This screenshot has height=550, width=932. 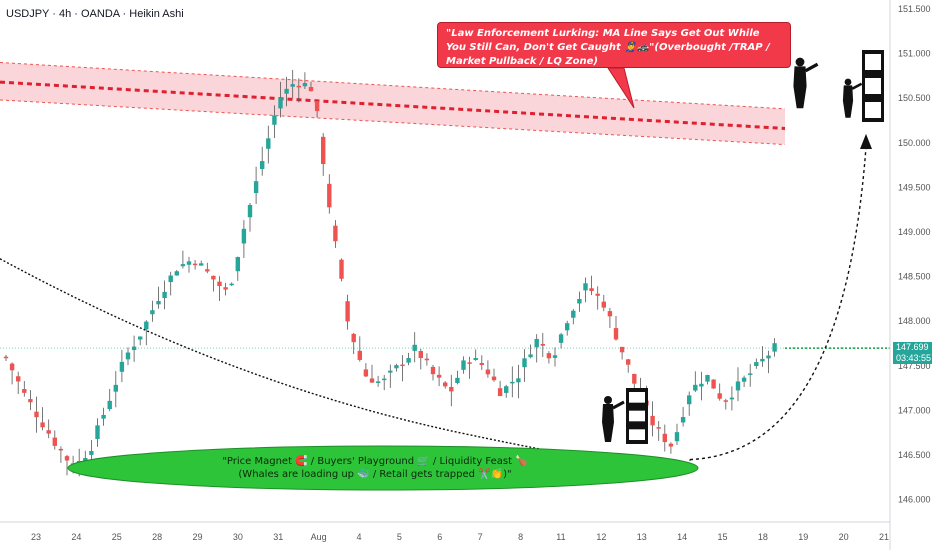 What do you see at coordinates (682, 537) in the screenshot?
I see `time-tick-label: 14` at bounding box center [682, 537].